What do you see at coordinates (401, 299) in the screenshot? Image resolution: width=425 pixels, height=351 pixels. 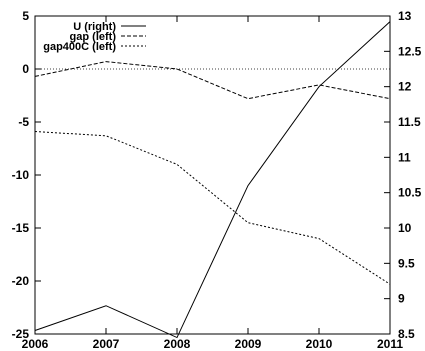 I see `right-tick-label: 9` at bounding box center [401, 299].